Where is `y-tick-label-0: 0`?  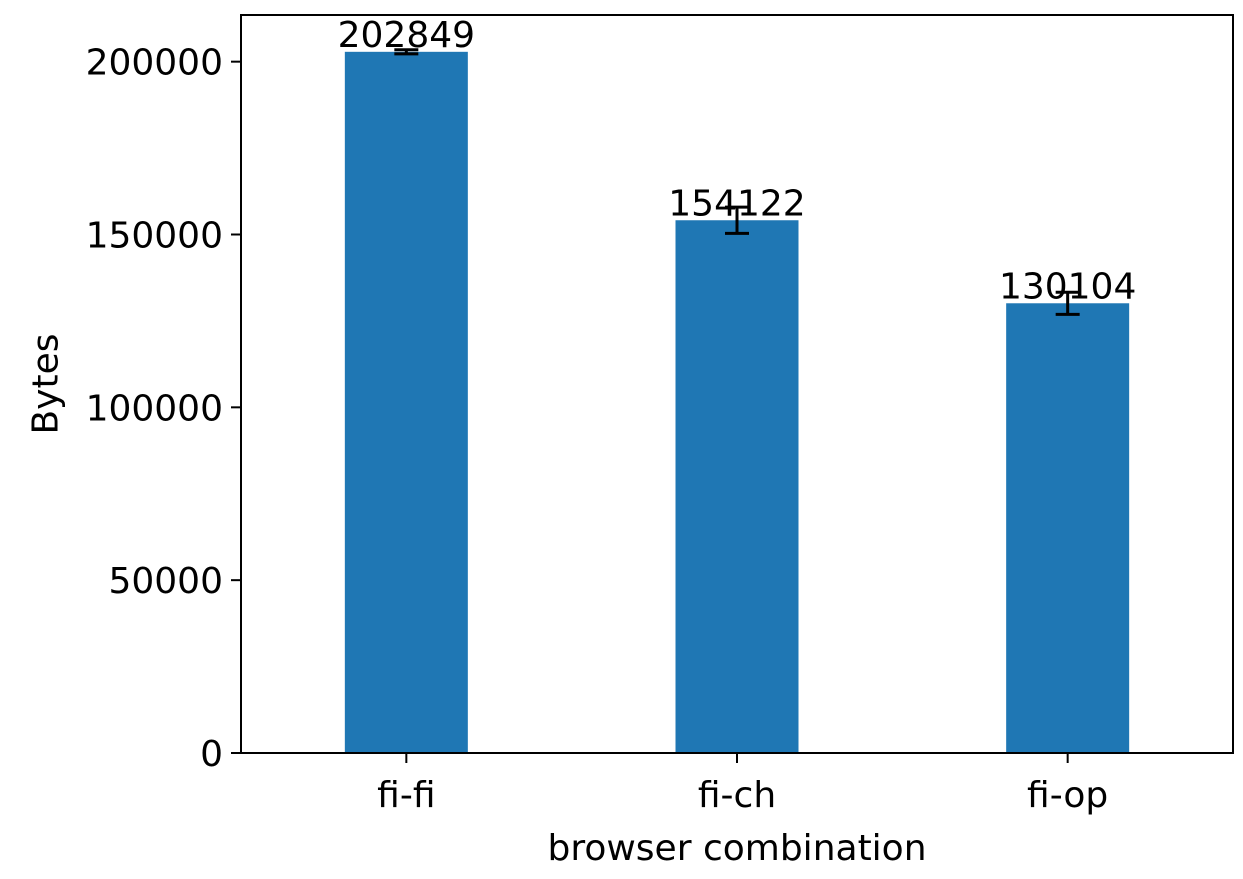 y-tick-label-0: 0 is located at coordinates (211, 754).